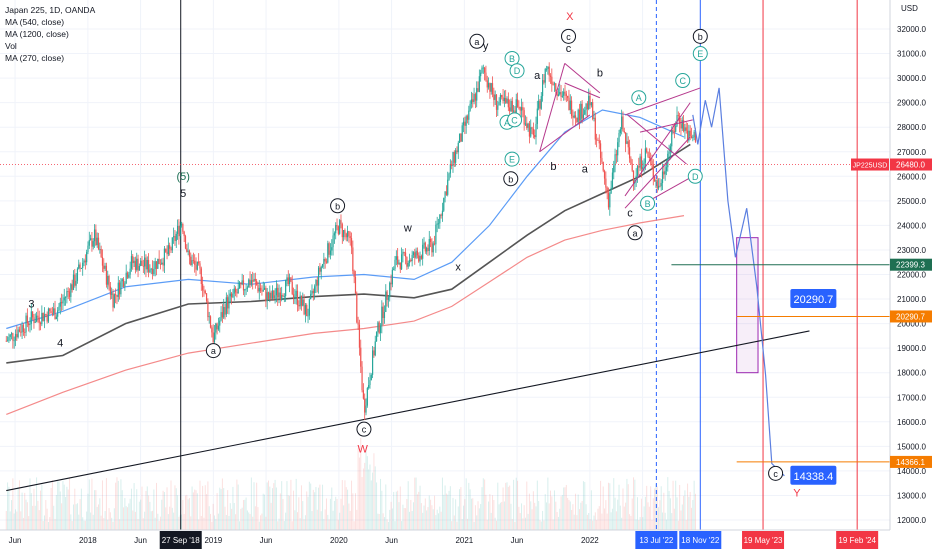  What do you see at coordinates (590, 540) in the screenshot?
I see `time-tick-label: 2022` at bounding box center [590, 540].